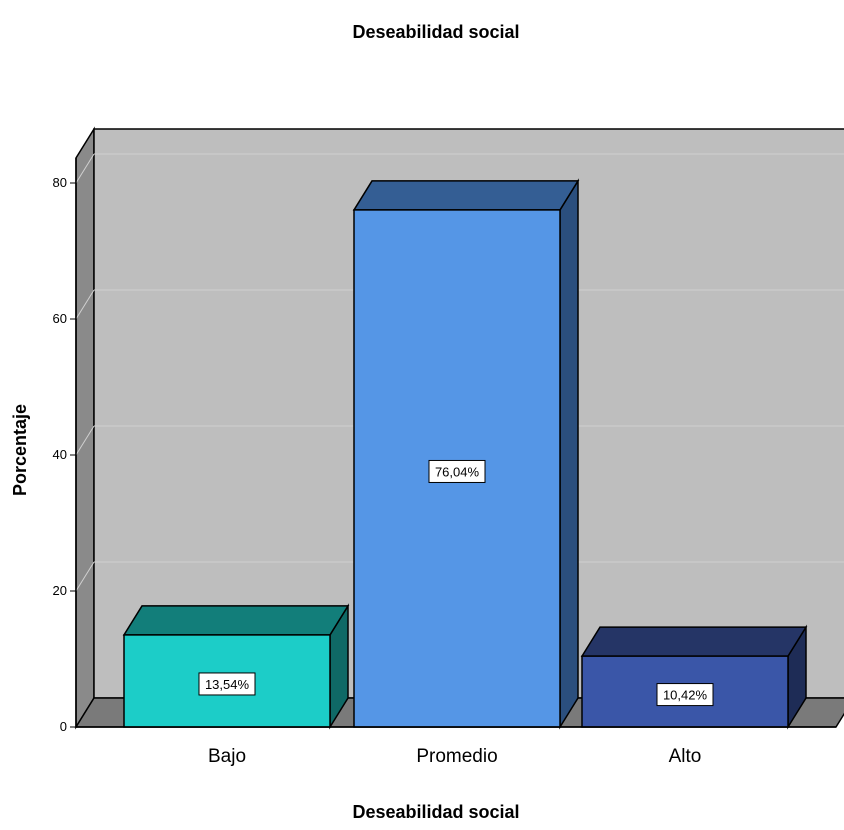  Describe the element at coordinates (63, 726) in the screenshot. I see `y-tick-label: 0` at that location.